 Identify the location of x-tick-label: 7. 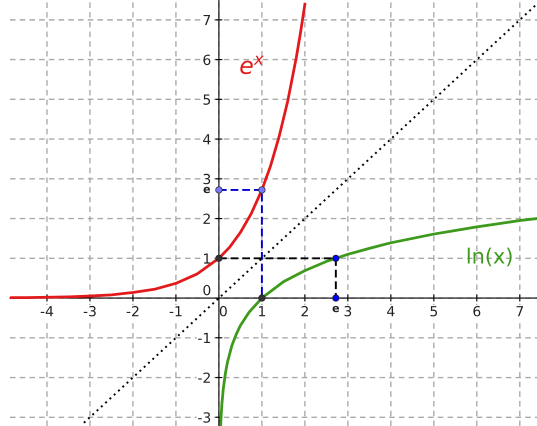
(520, 311).